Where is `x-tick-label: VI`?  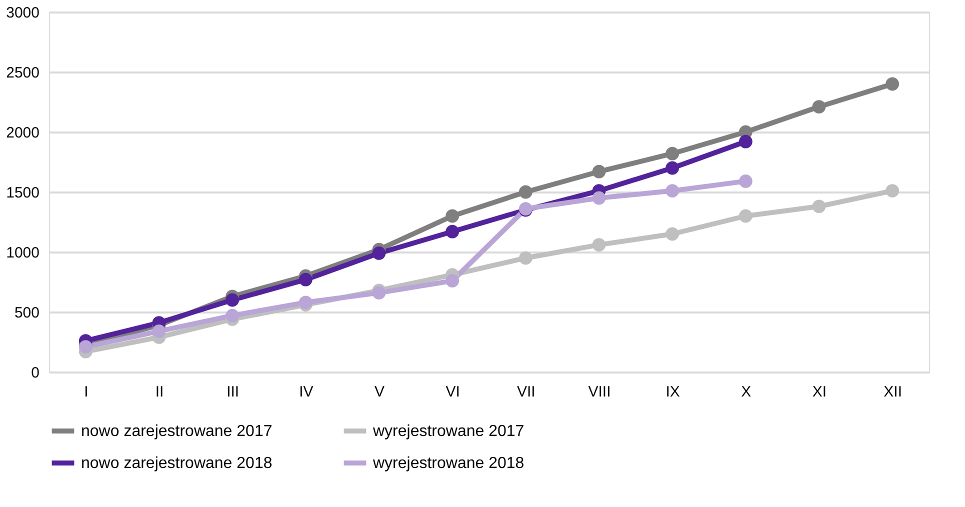
x-tick-label: VI is located at coordinates (453, 392).